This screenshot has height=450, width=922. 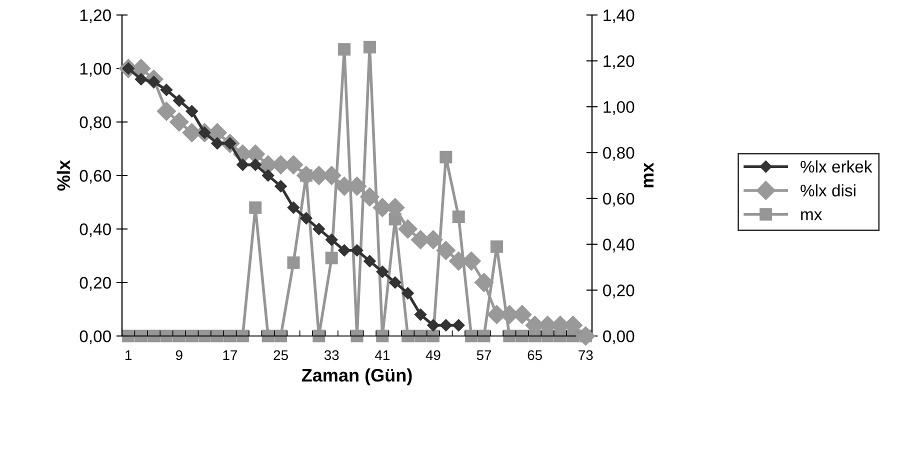 What do you see at coordinates (331, 355) in the screenshot?
I see `x-tick-label: 33` at bounding box center [331, 355].